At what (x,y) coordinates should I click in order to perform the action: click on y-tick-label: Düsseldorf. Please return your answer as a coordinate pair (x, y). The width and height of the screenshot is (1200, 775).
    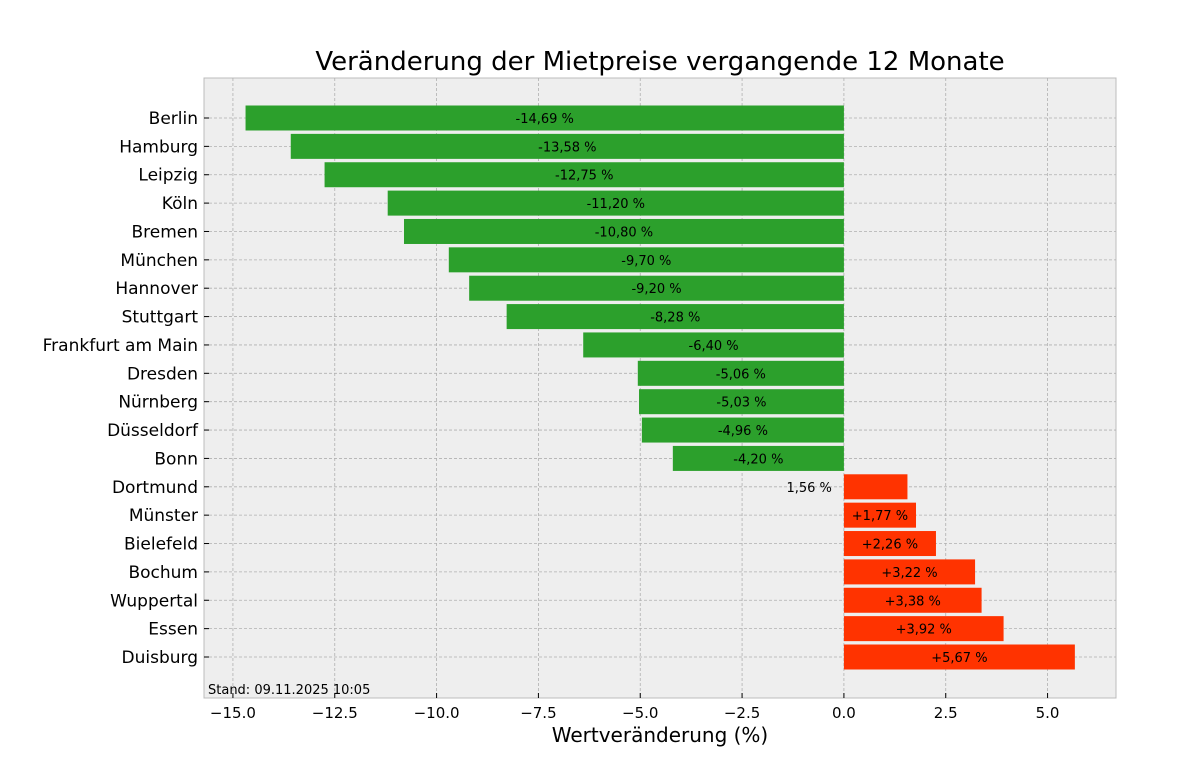
    Looking at the image, I should click on (153, 431).